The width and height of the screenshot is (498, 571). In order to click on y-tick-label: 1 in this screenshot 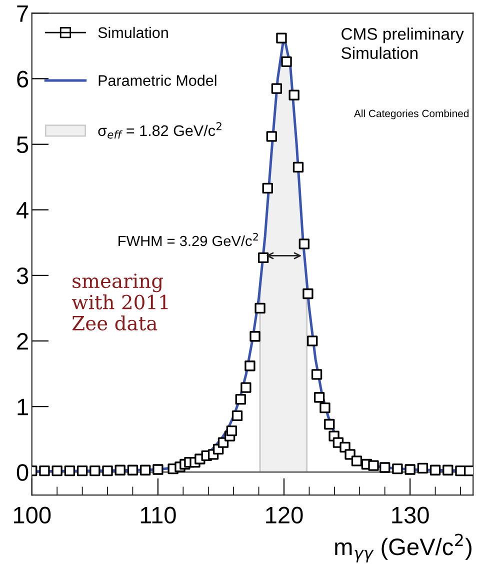, I will do `click(23, 407)`.